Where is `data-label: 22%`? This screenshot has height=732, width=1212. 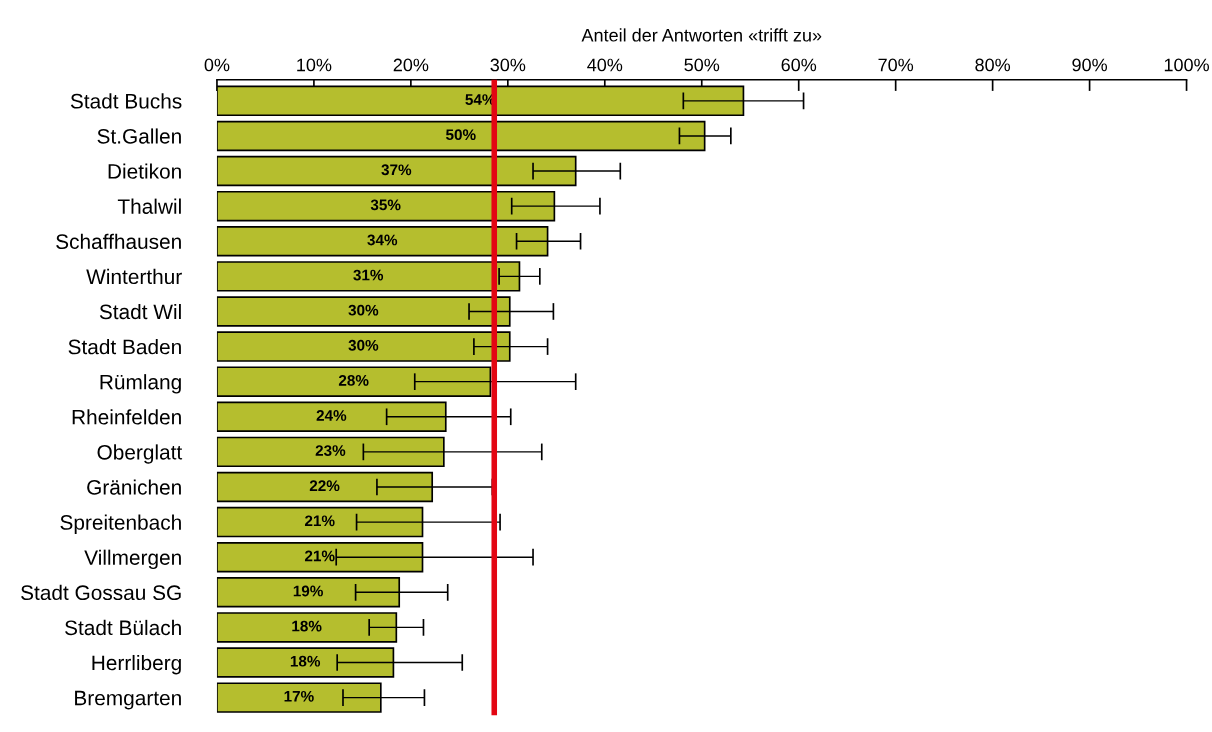
data-label: 22% is located at coordinates (324, 486).